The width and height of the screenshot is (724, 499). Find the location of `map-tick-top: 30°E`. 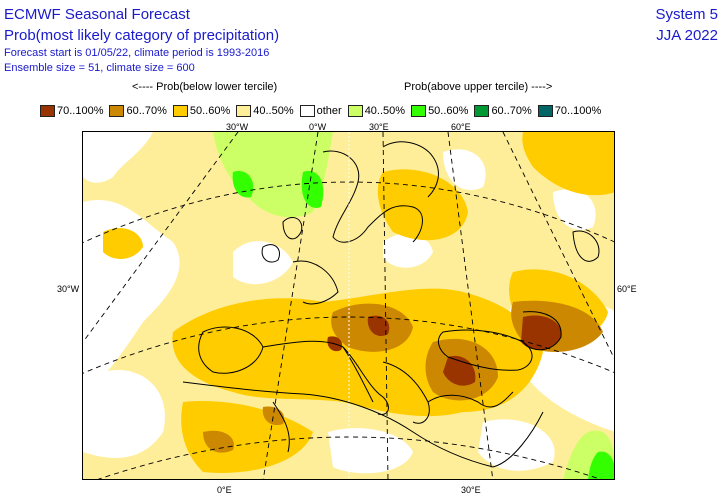

map-tick-top: 30°E is located at coordinates (379, 127).